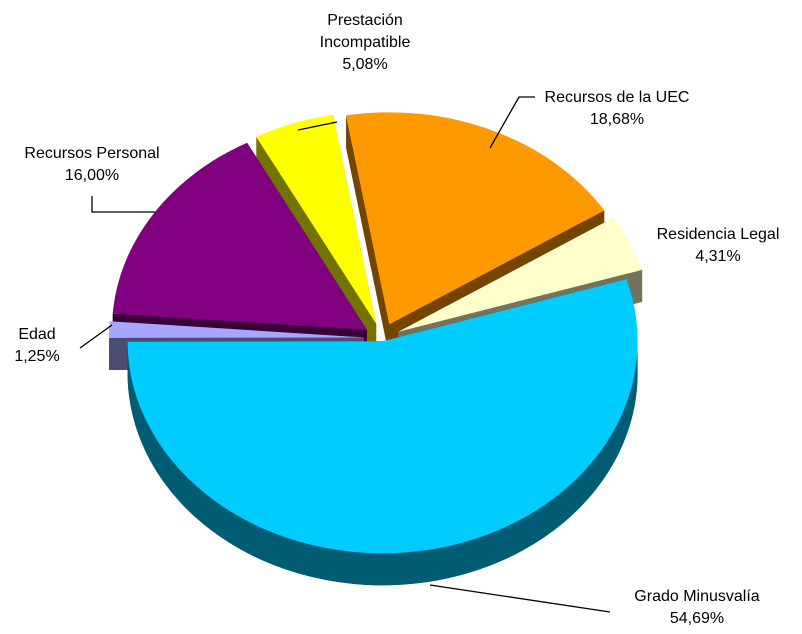 The image size is (802, 634). Describe the element at coordinates (697, 596) in the screenshot. I see `slice-label: Grado Minusvalía` at that location.